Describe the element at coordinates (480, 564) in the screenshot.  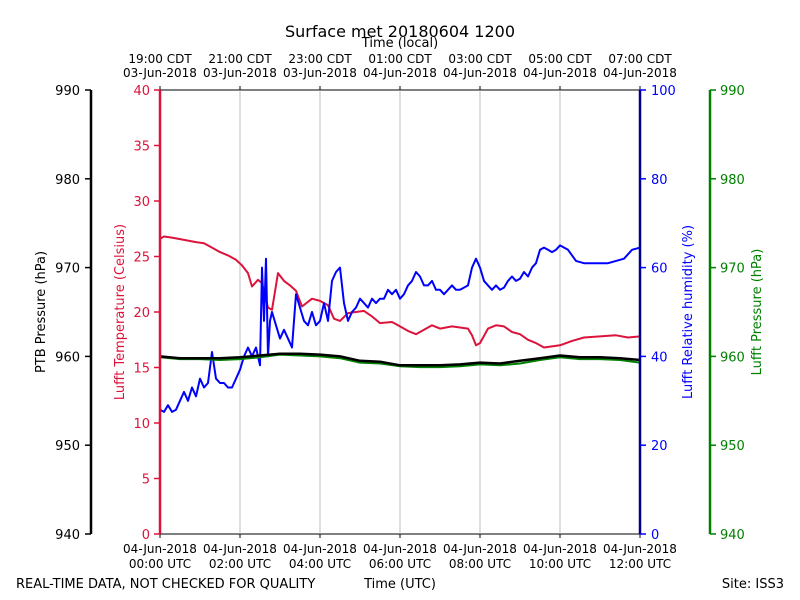
I see `bottom-tick-label: 08:00 UTC` at that location.